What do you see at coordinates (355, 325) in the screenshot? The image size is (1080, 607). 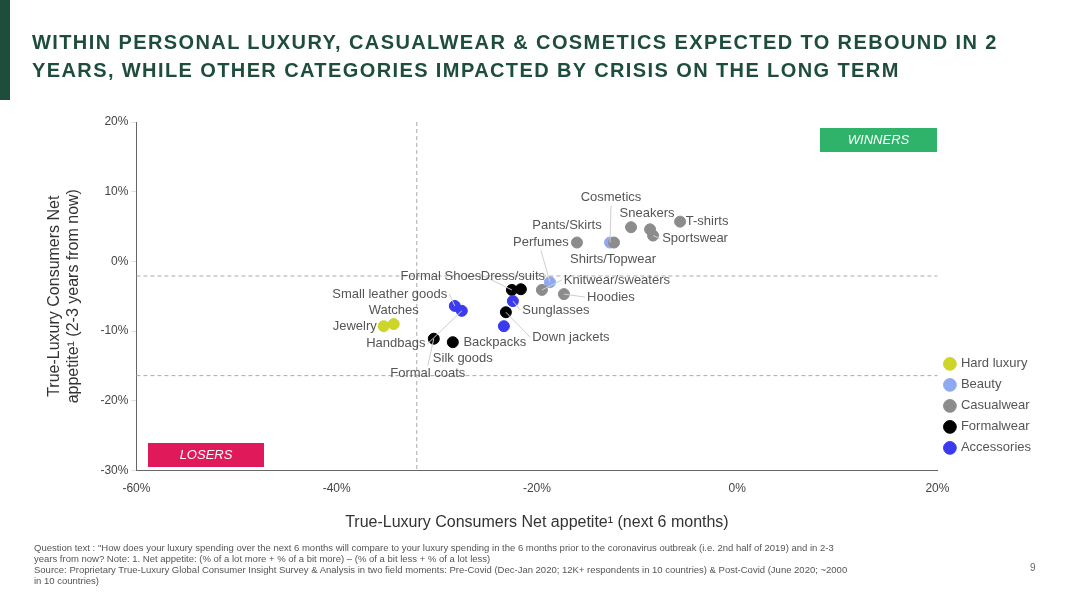 I see `annotation: Jewelry` at bounding box center [355, 325].